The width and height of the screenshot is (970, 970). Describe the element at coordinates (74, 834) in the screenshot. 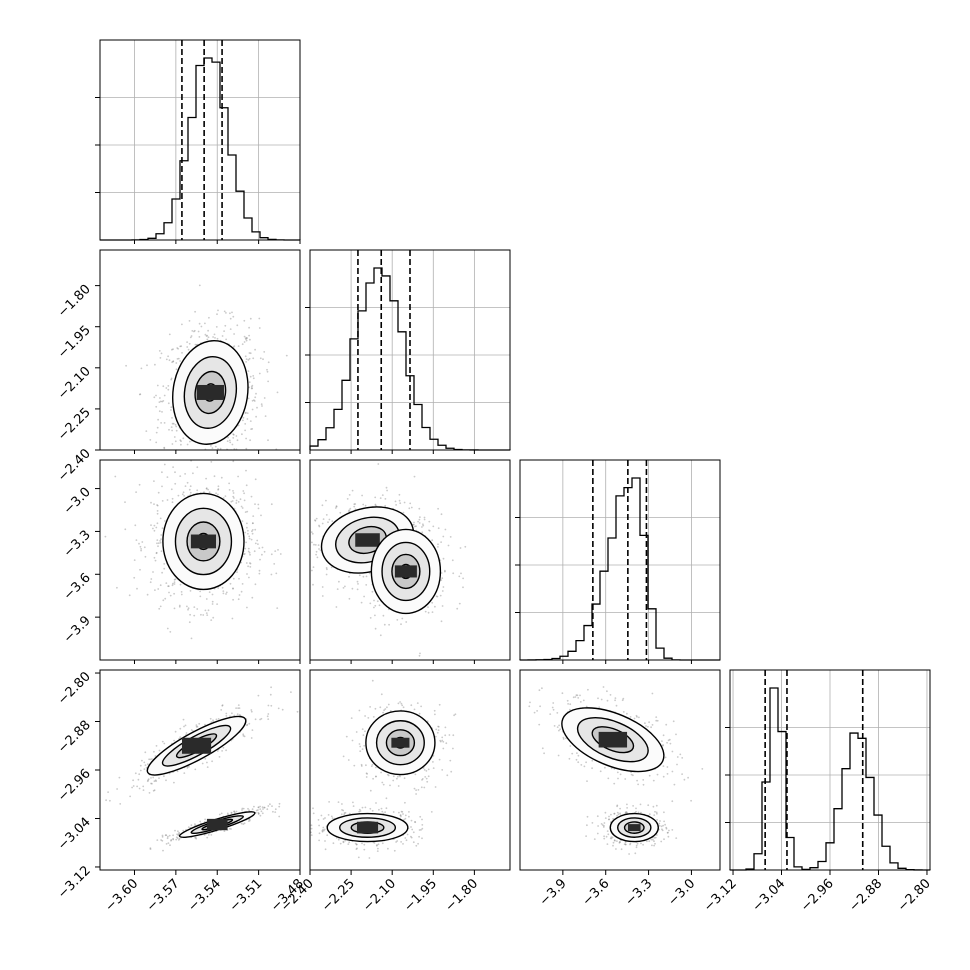

I see `y-tick-label-3-1: −3.04` at that location.